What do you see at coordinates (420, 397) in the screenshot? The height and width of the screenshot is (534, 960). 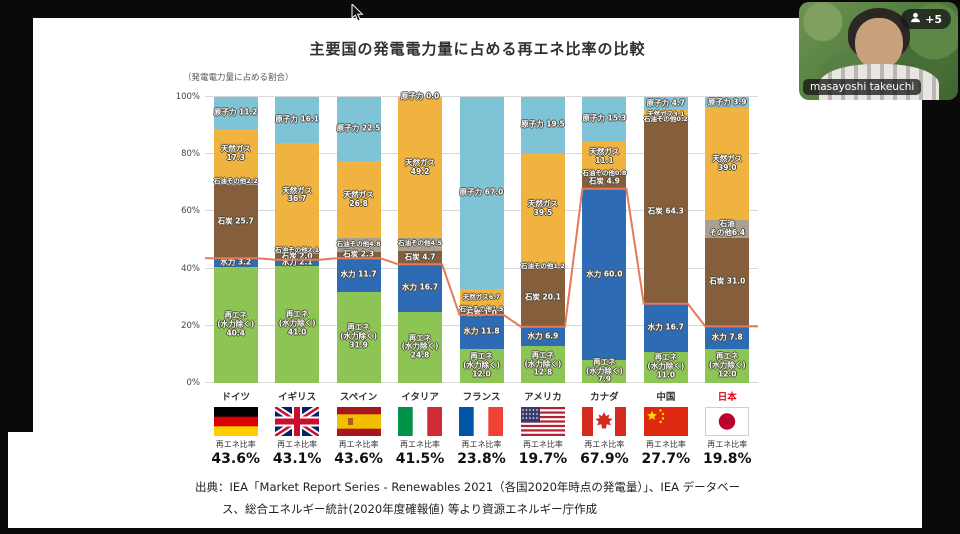 I see `country-name-italy: イタリア` at bounding box center [420, 397].